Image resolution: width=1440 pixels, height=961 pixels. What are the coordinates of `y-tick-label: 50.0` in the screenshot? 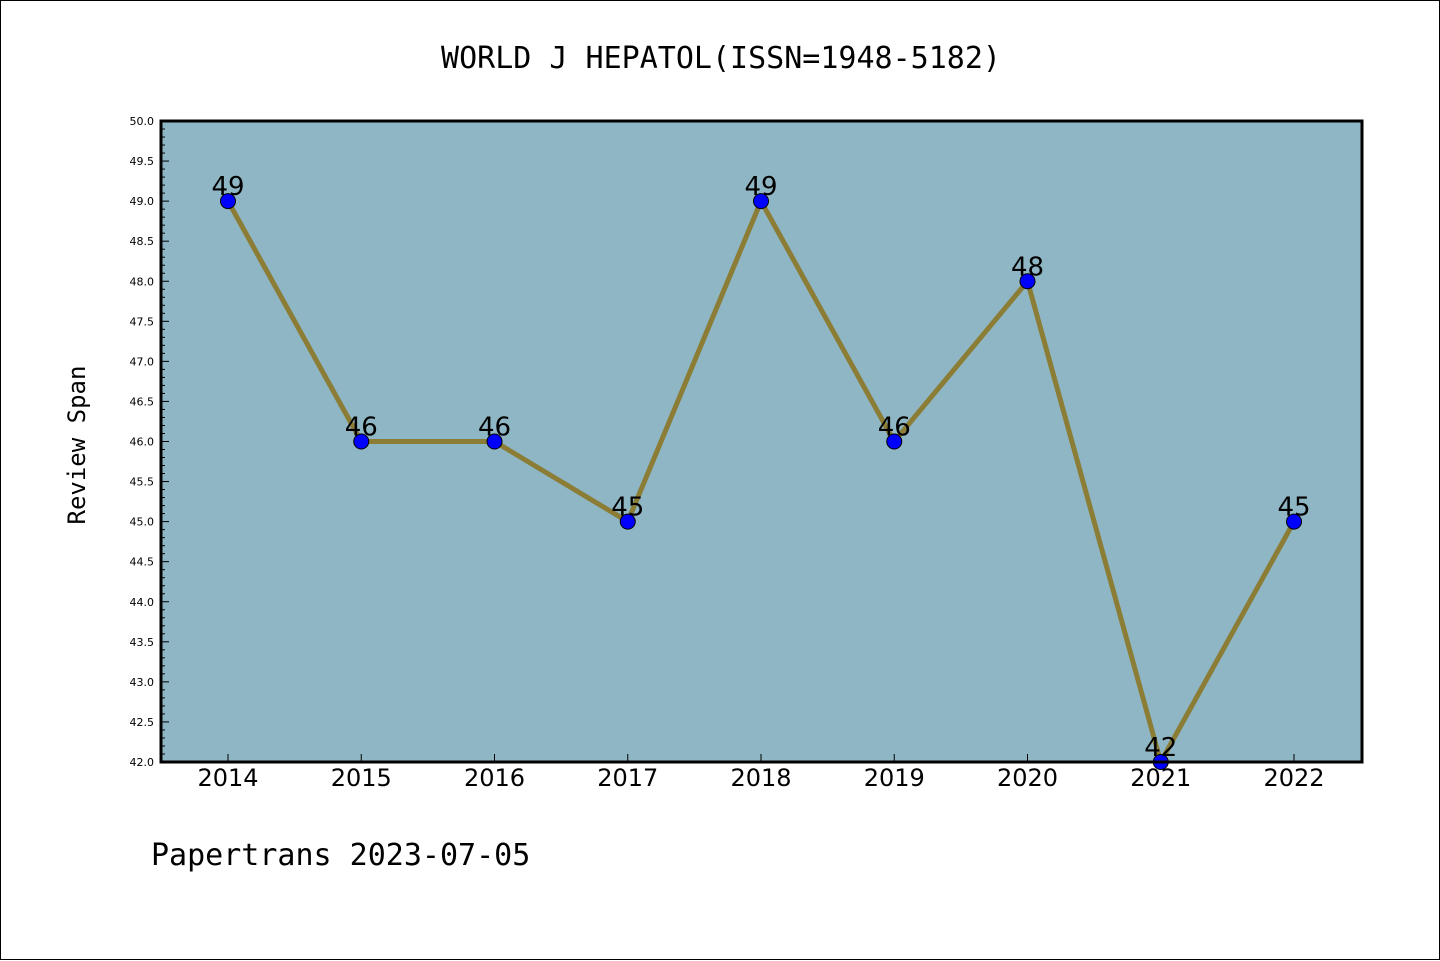 It's located at (142, 121).